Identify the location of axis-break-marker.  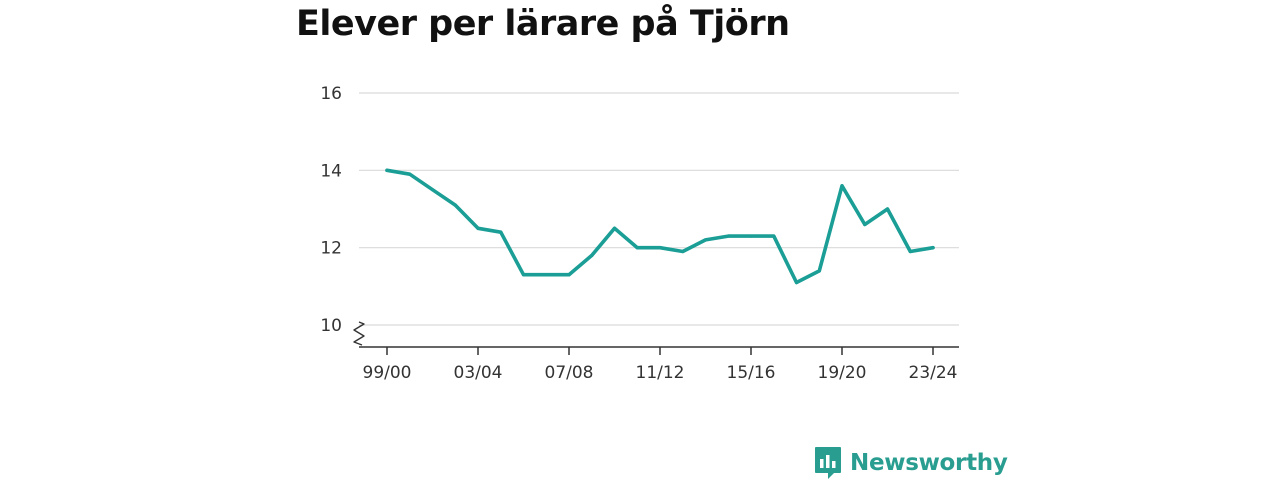
(359, 333).